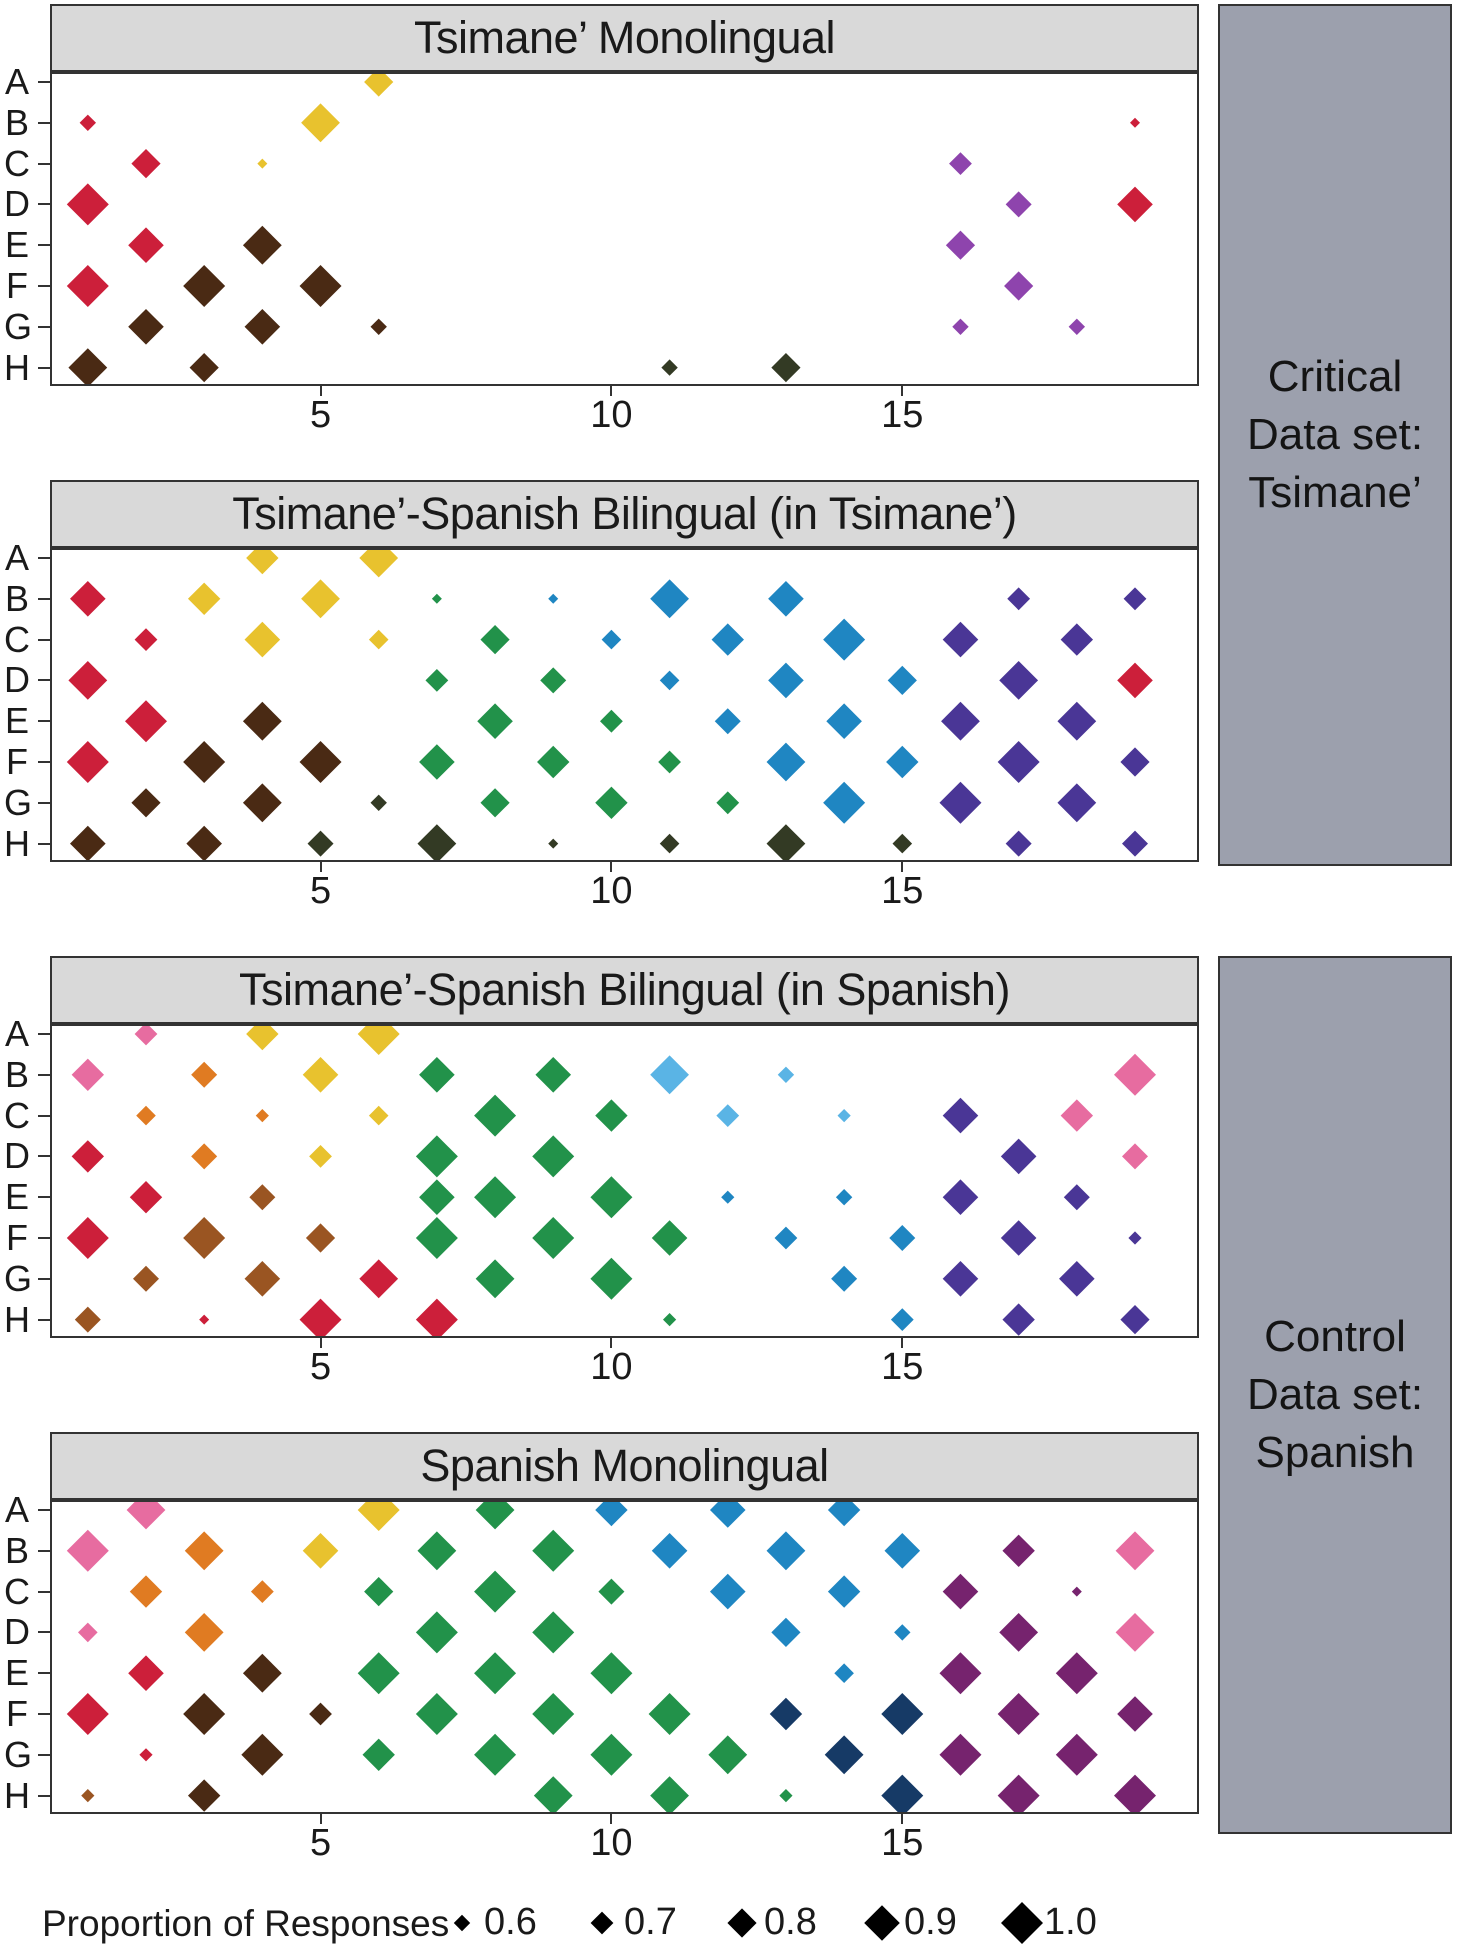  I want to click on y-tick-label: H, so click(17, 1795).